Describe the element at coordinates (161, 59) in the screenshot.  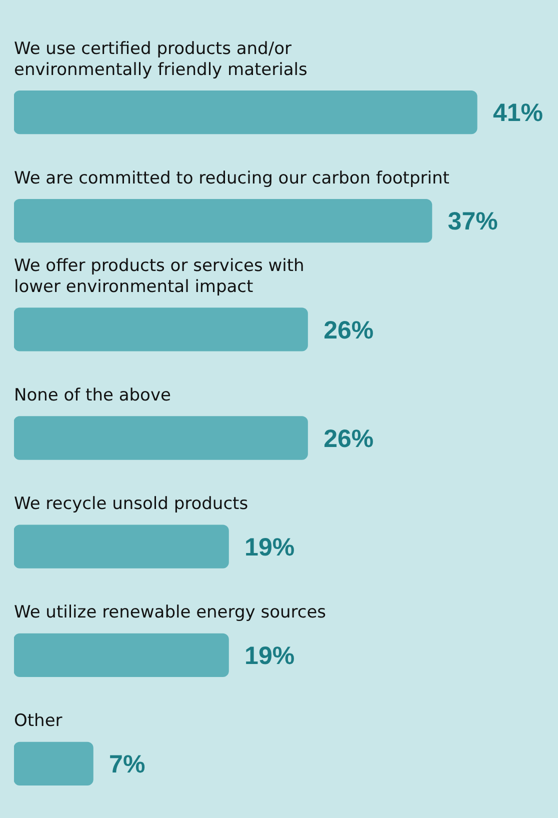
I see `y-tick-label: We use certified products and/or environmentally friendly materials` at that location.